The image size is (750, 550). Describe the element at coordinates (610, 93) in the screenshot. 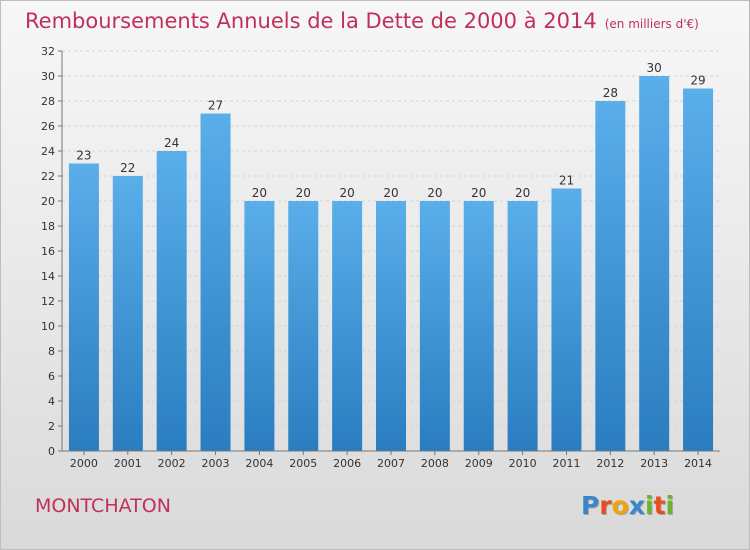

I see `data-label: 28` at that location.